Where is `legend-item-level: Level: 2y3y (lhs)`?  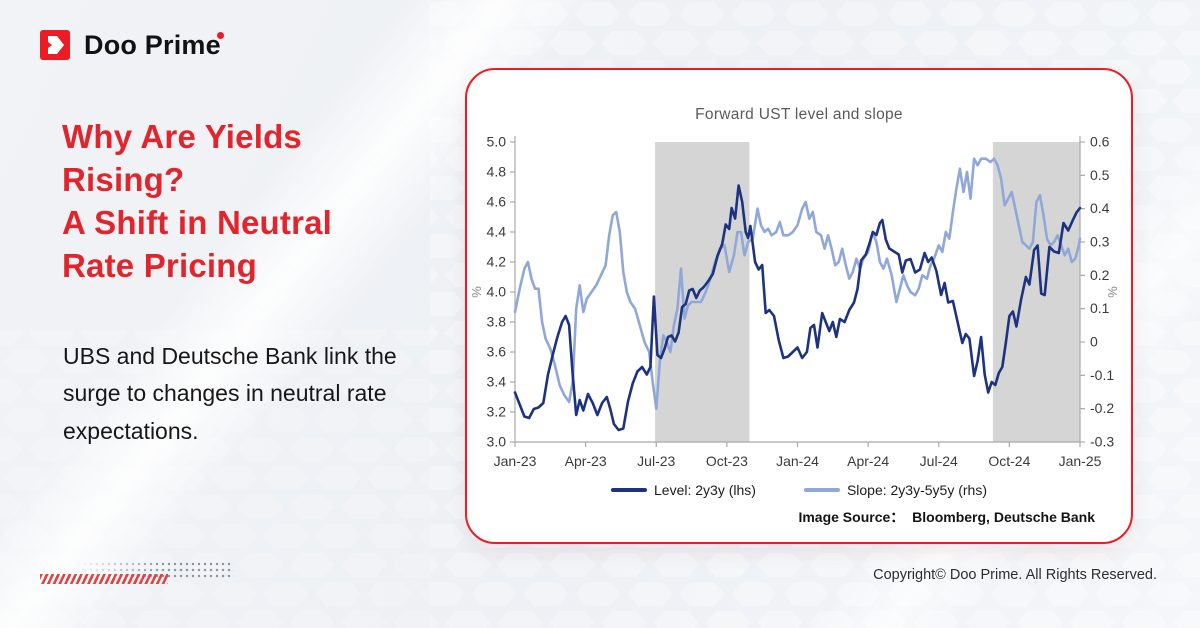
legend-item-level: Level: 2y3y (lhs) is located at coordinates (683, 490).